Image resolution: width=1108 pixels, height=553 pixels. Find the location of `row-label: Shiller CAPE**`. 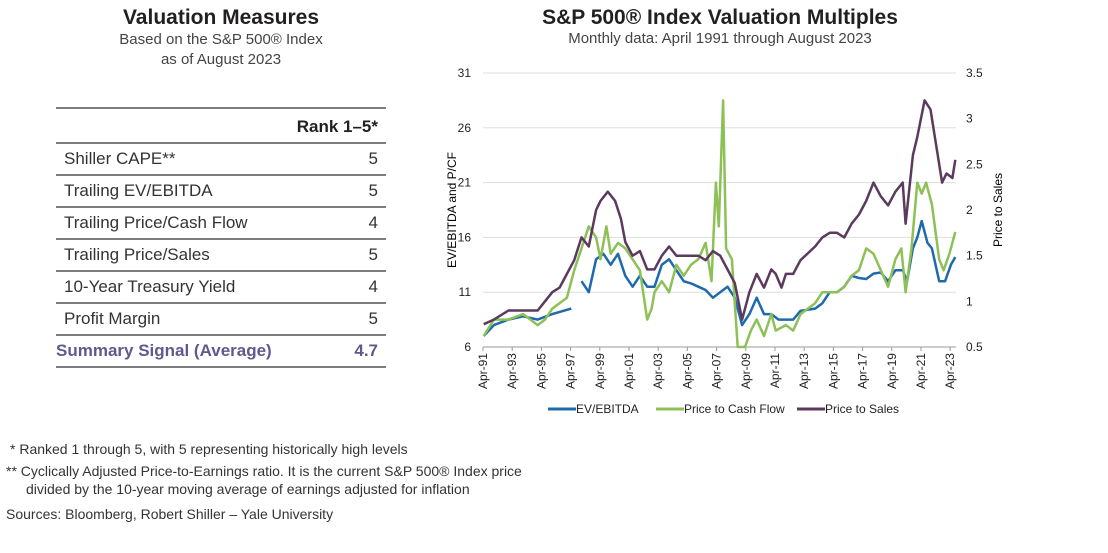

row-label: Shiller CAPE** is located at coordinates (201, 158).